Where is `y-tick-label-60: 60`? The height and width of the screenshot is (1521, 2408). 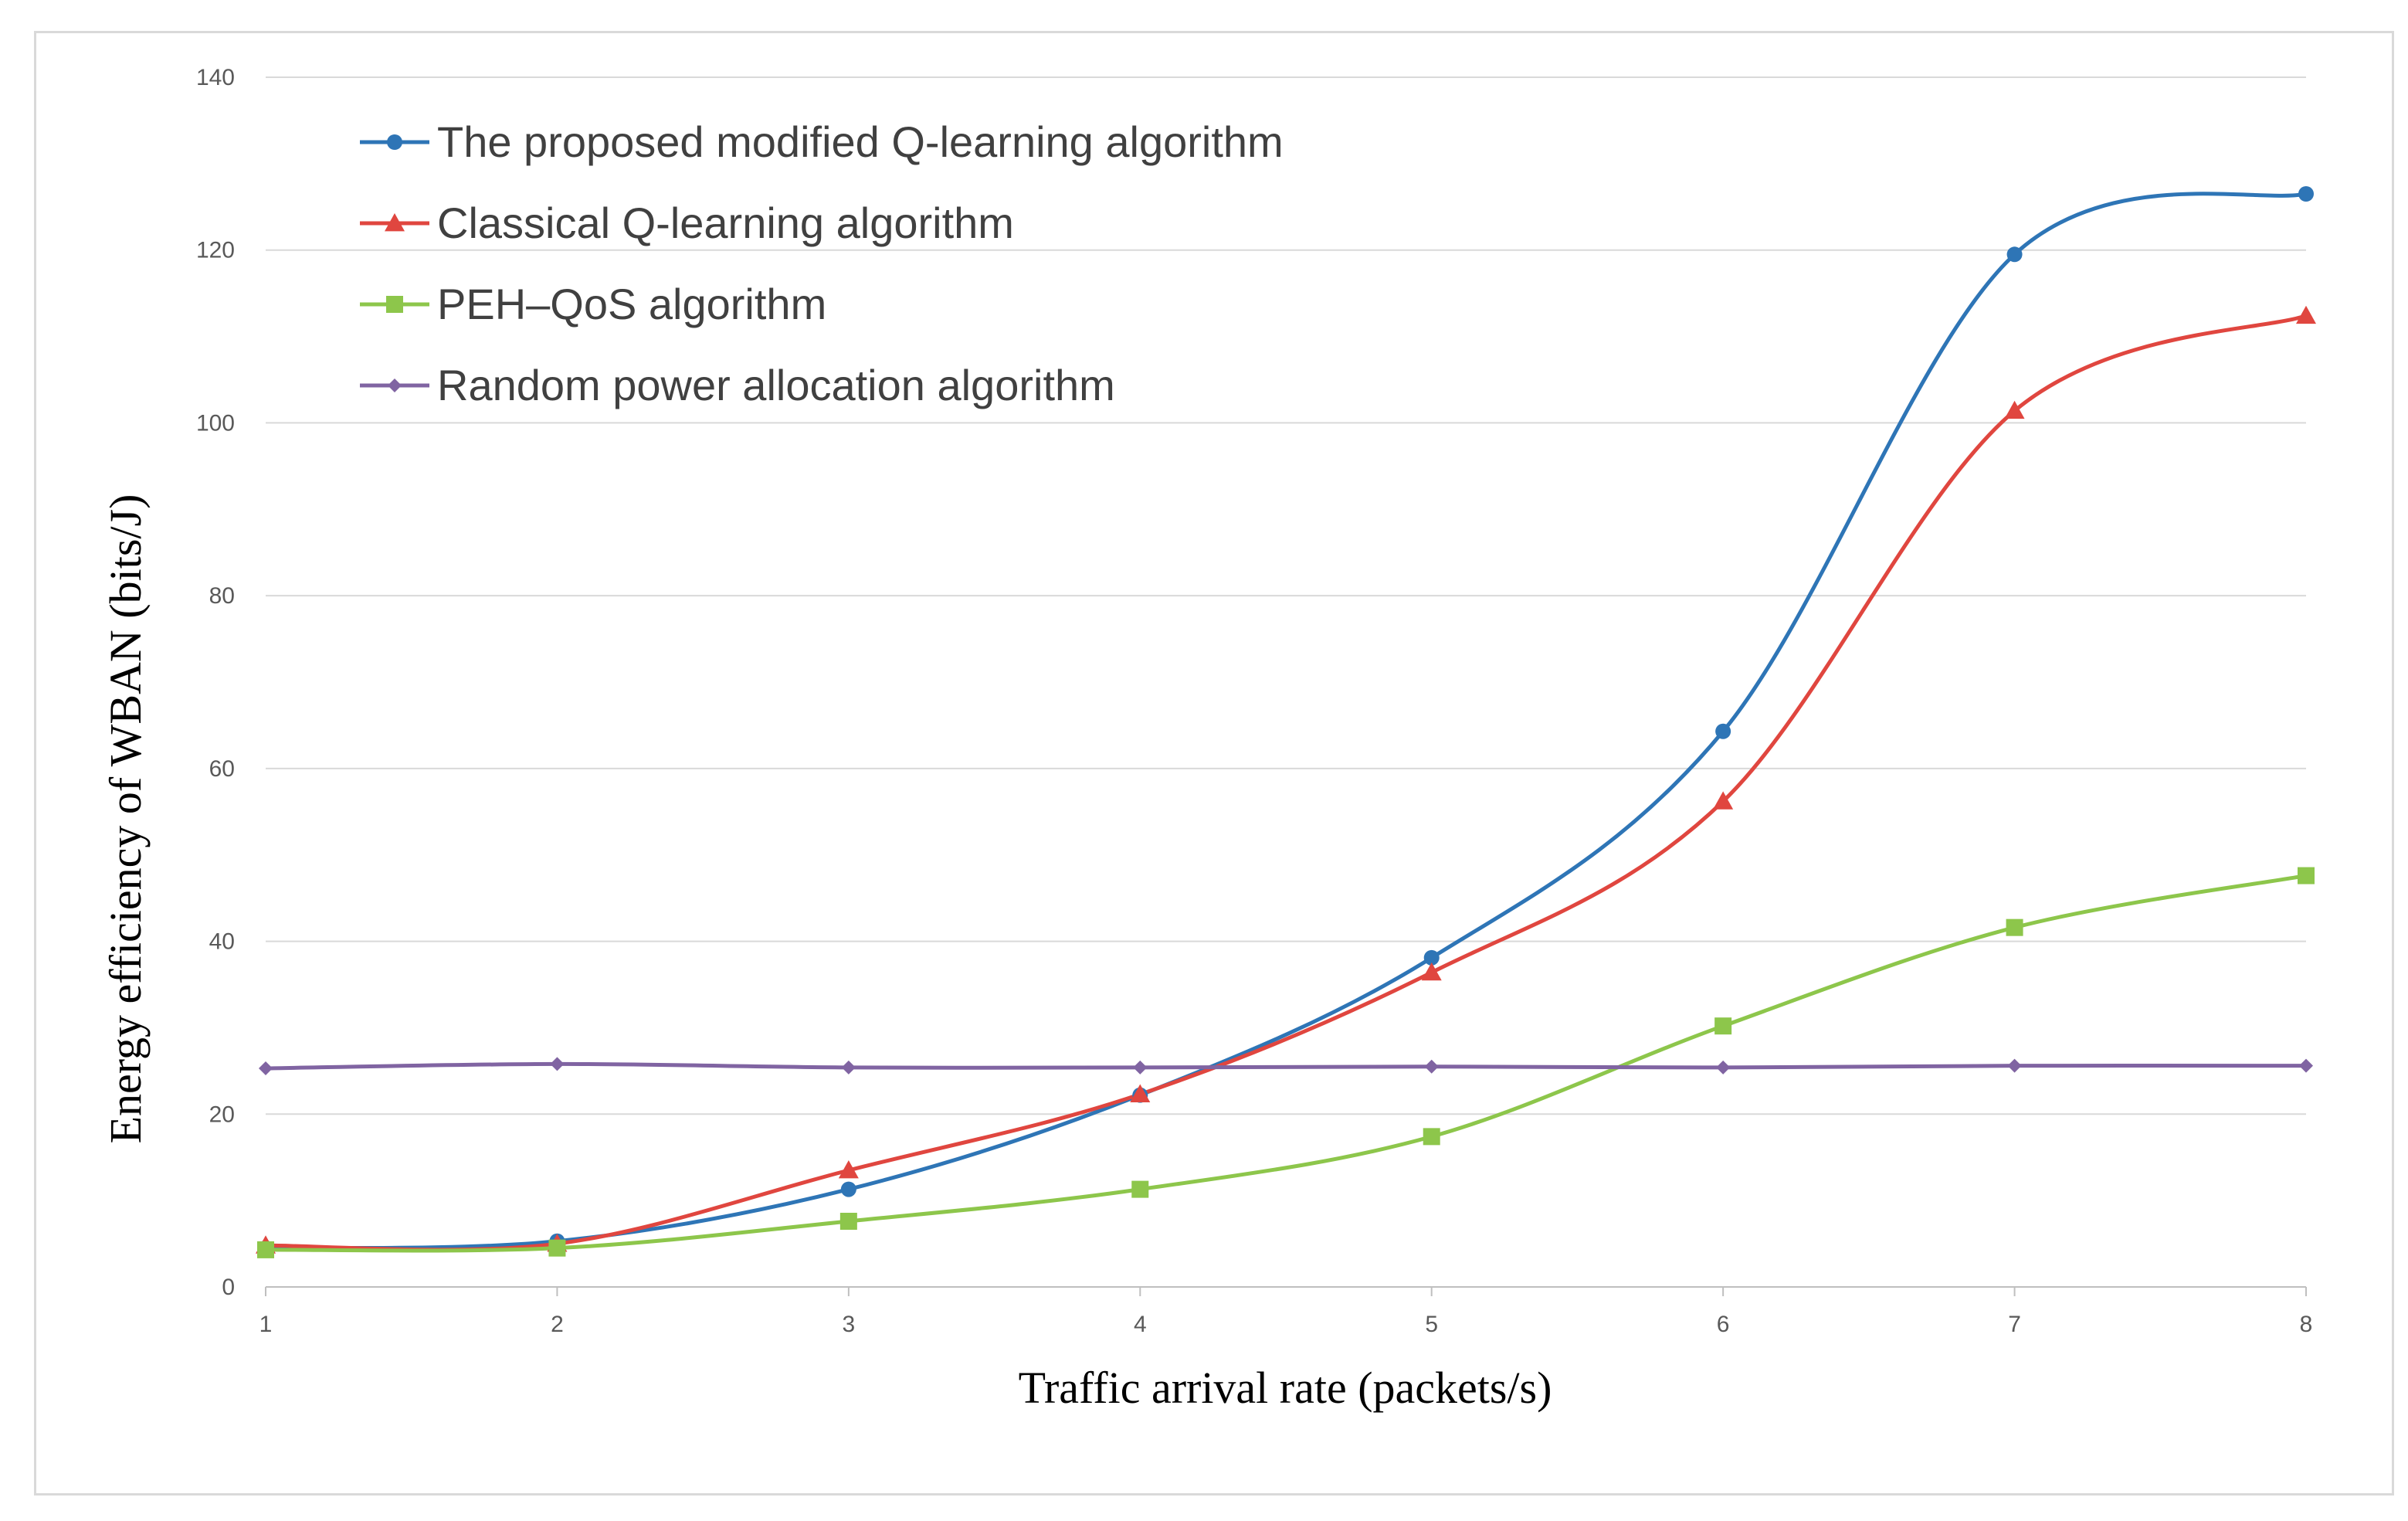 y-tick-label-60: 60 is located at coordinates (222, 769).